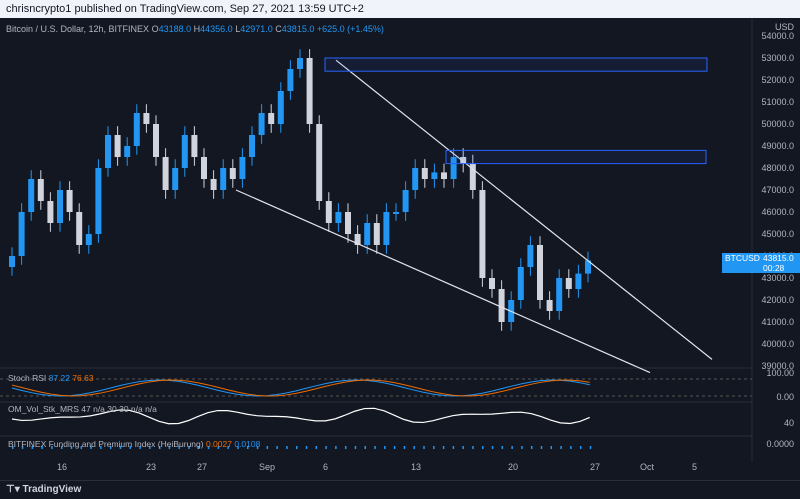  I want to click on price-tick: 45000.0, so click(777, 234).